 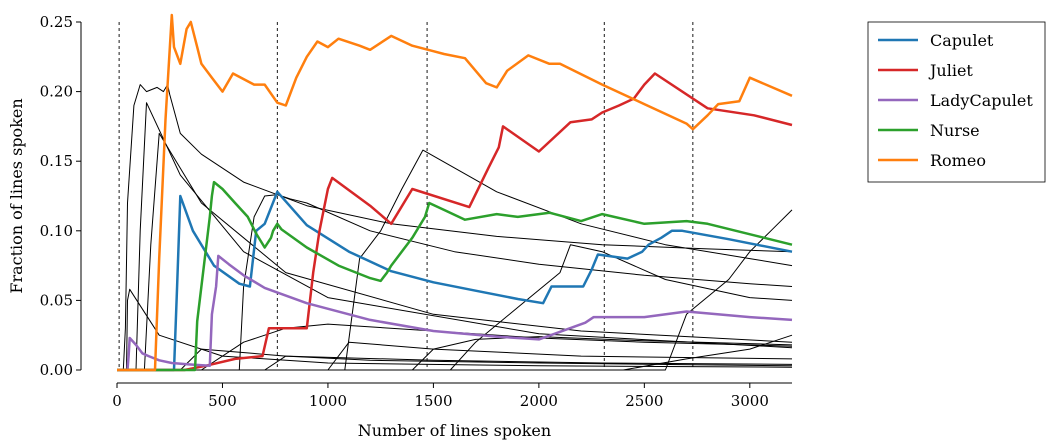 What do you see at coordinates (955, 130) in the screenshot?
I see `legend-label-nurse: Nurse` at bounding box center [955, 130].